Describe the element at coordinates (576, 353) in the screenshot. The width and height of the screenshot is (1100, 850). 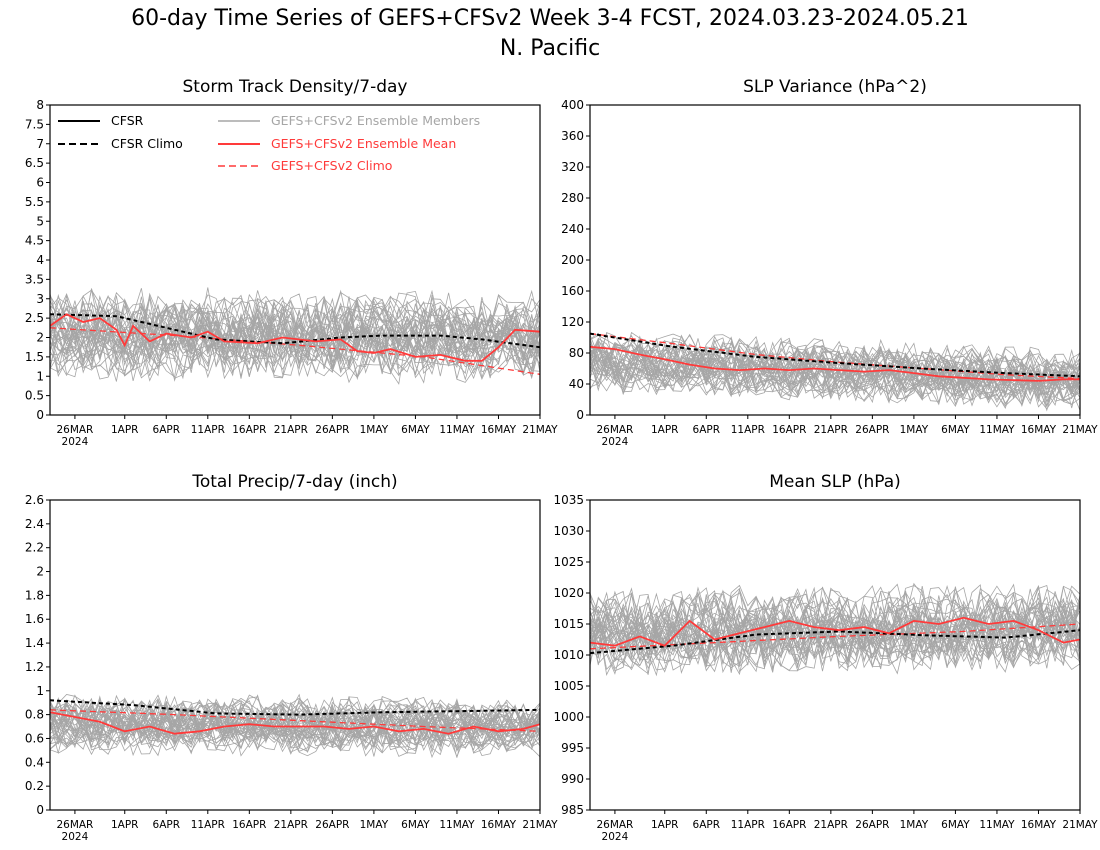
I see `y-tick-label: 80` at that location.